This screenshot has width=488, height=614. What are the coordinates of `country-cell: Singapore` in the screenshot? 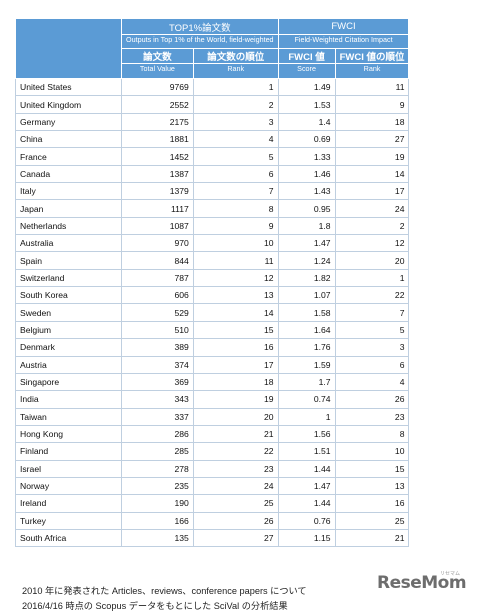 It's located at (68, 382).